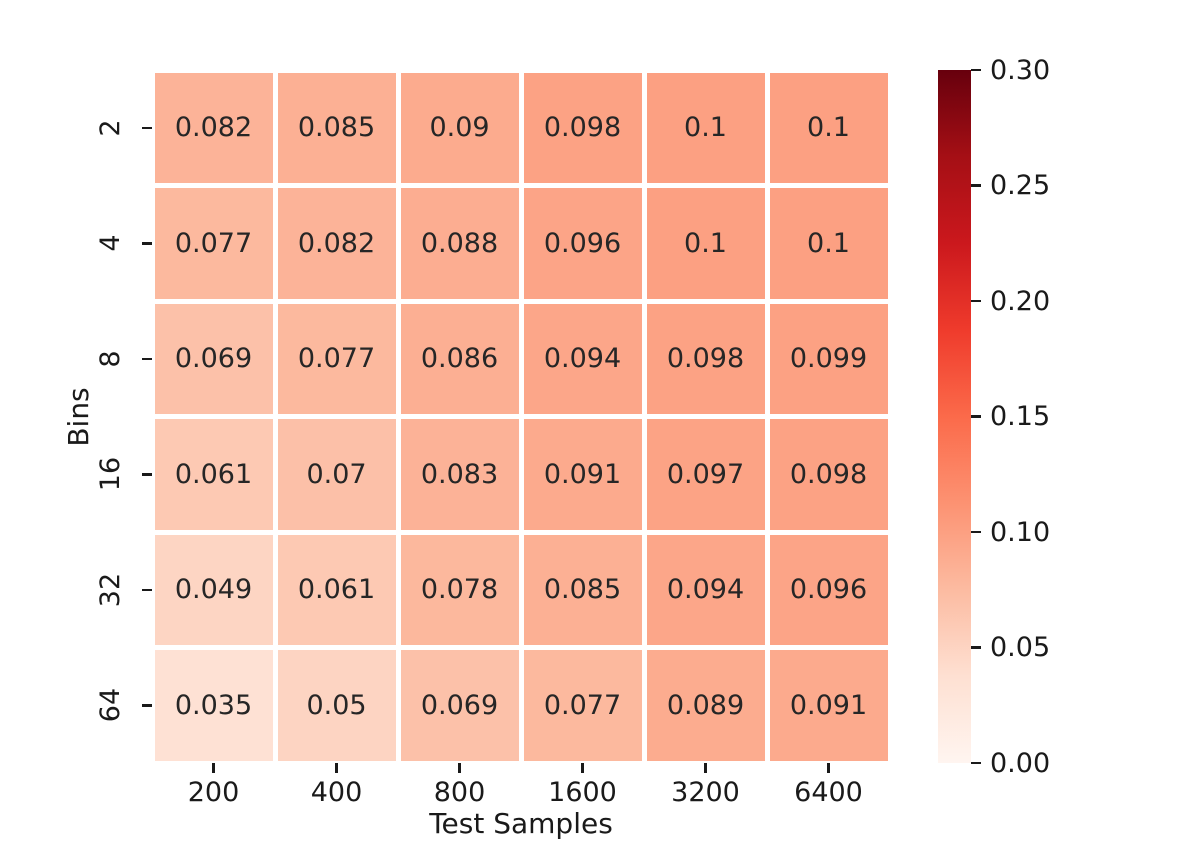  I want to click on x-tick-label: 6400, so click(828, 792).